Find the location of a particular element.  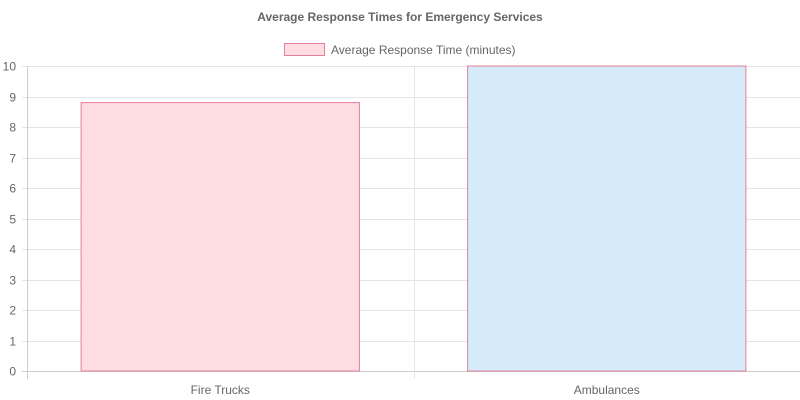

y-tick-label-6: 6 is located at coordinates (12, 189).